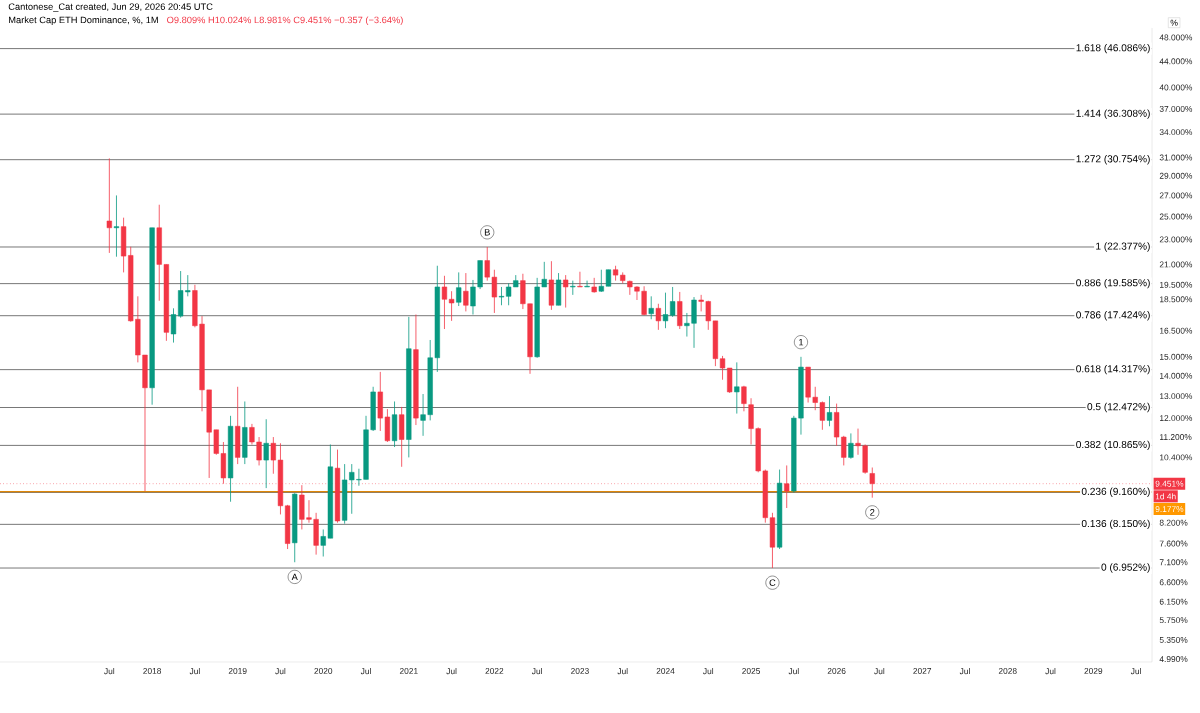 This screenshot has height=713, width=1200. I want to click on x-tick-label: 2023, so click(580, 671).